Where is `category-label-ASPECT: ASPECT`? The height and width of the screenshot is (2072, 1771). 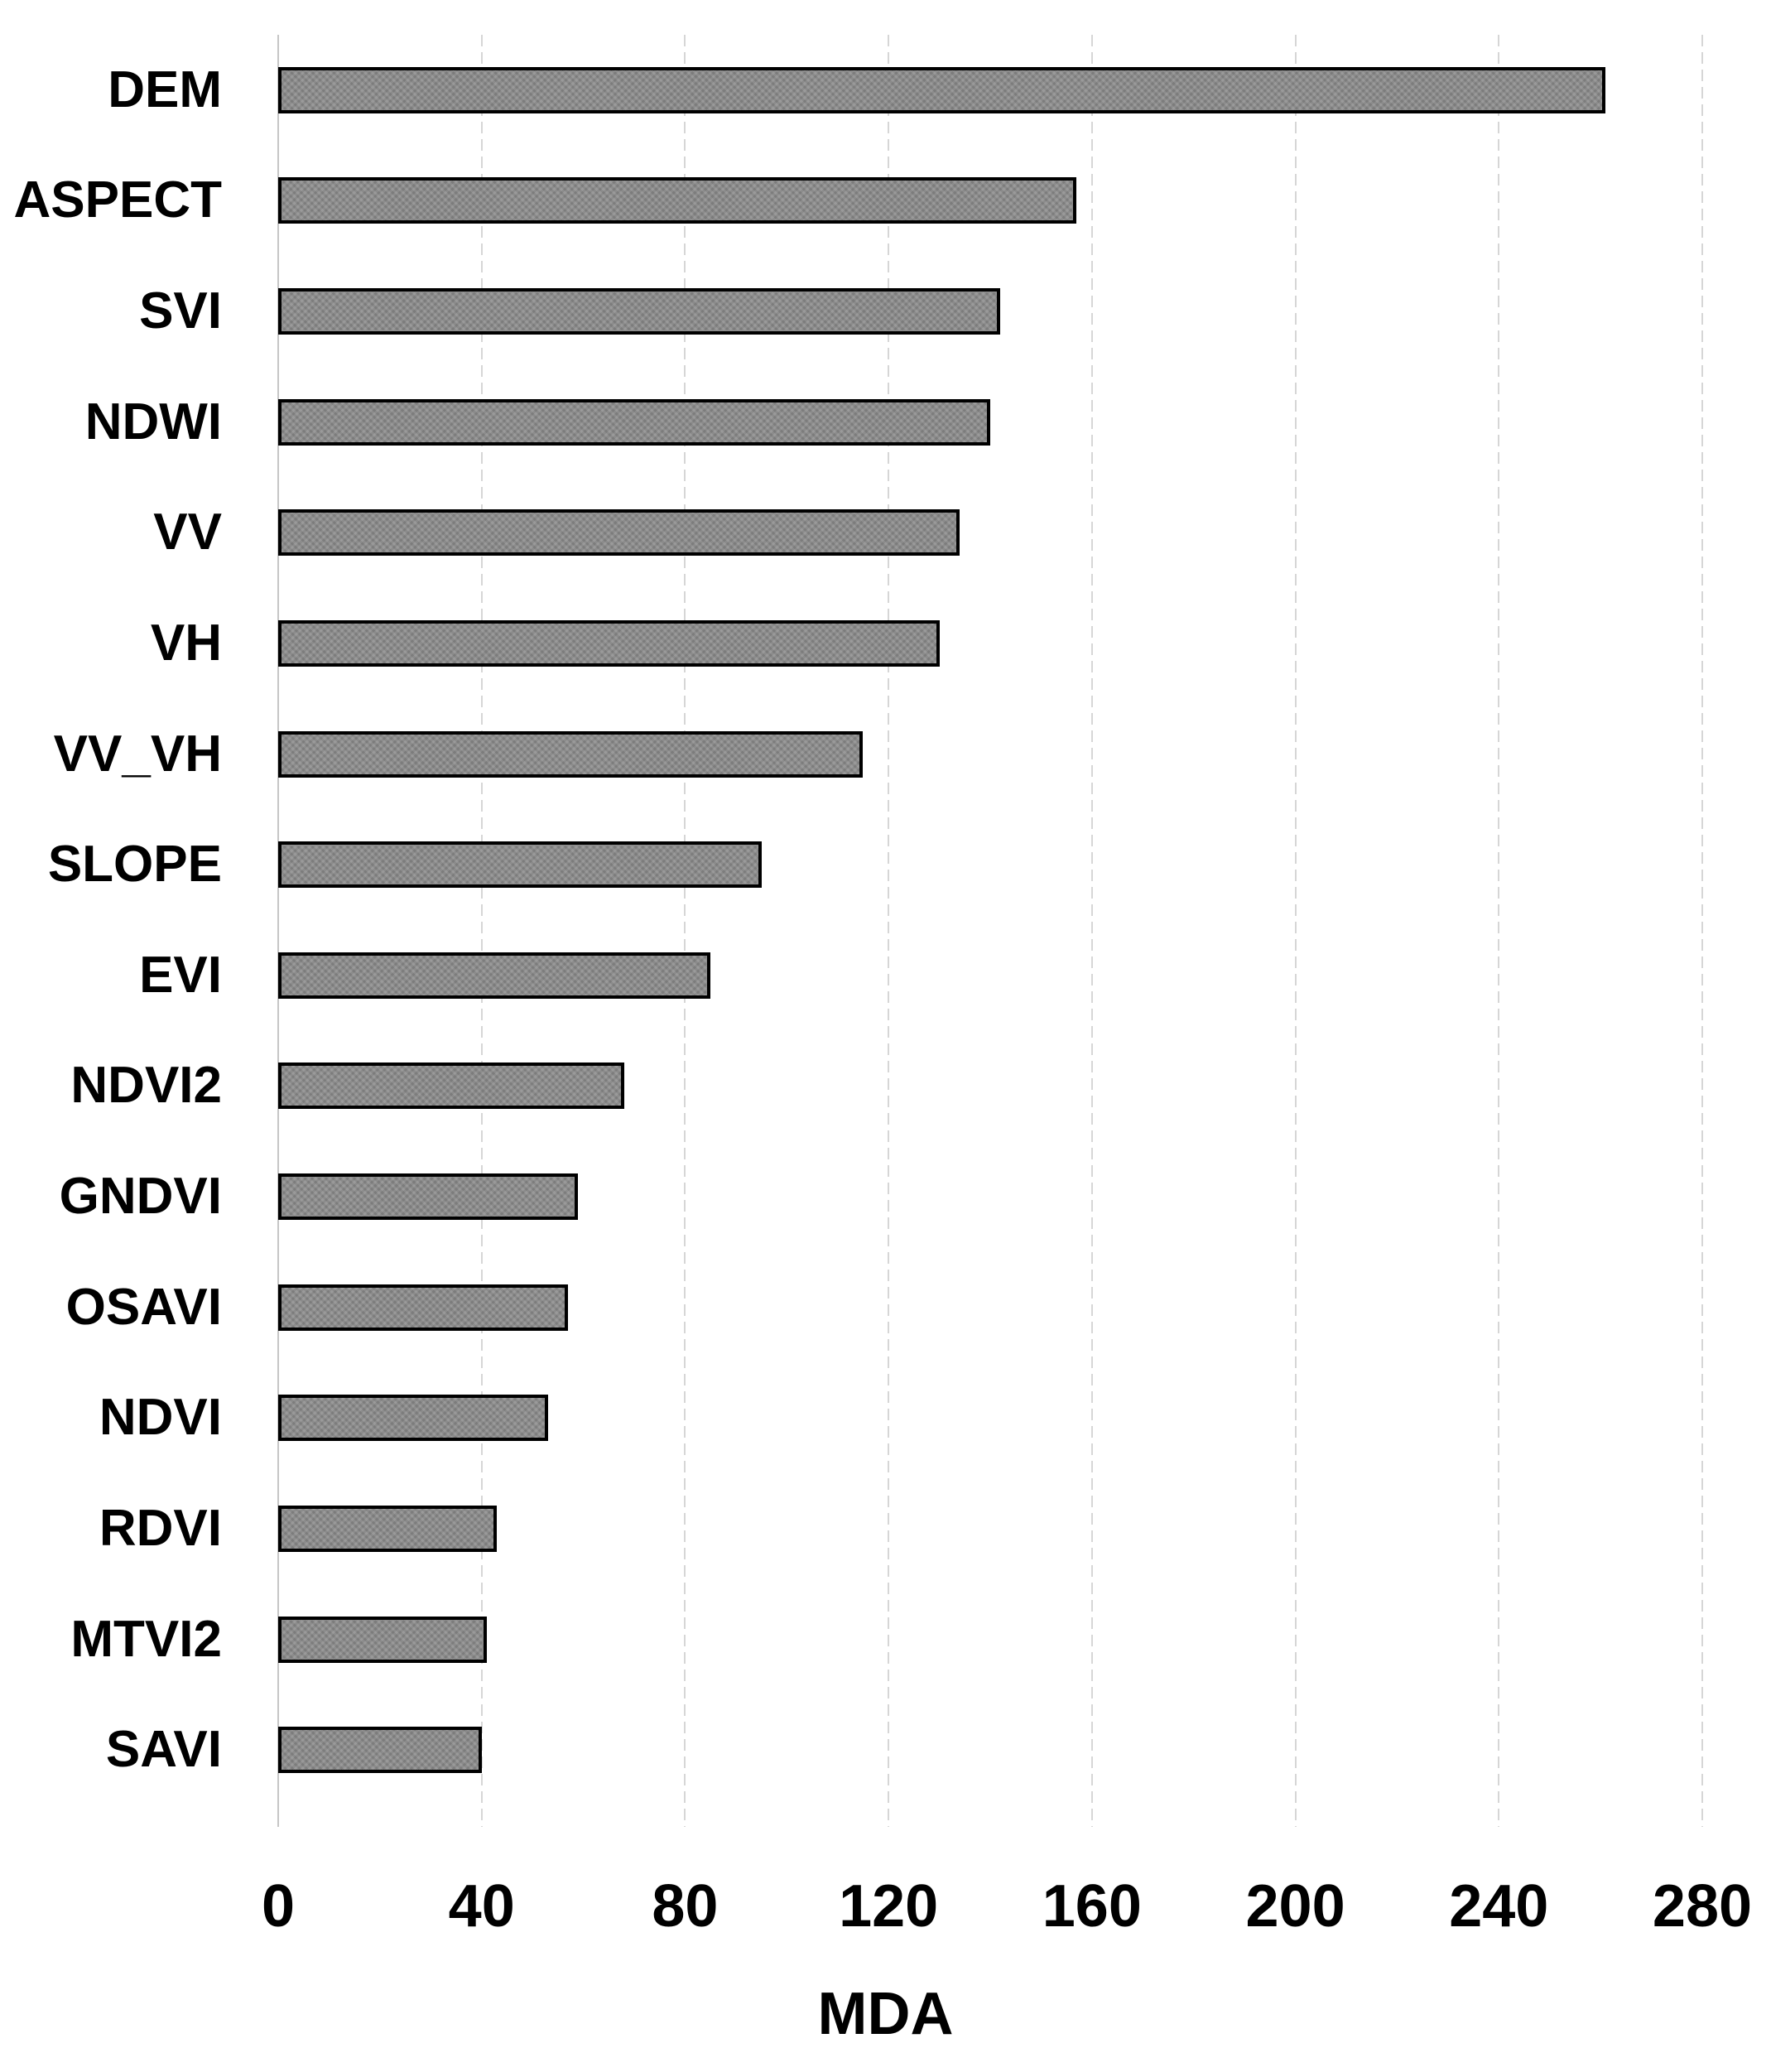 category-label-ASPECT: ASPECT is located at coordinates (118, 200).